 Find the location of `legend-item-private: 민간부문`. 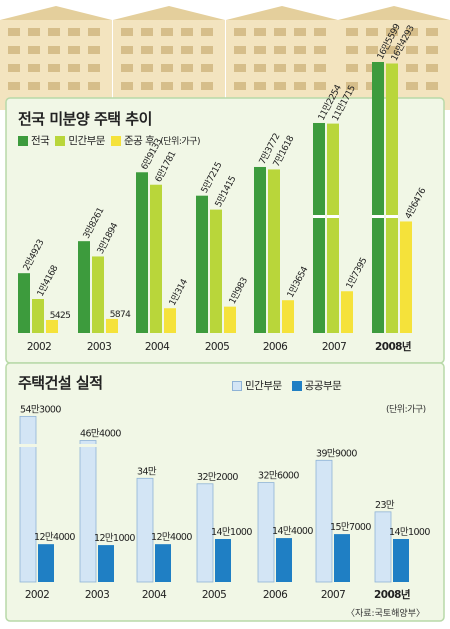

legend-item-private: 민간부문 is located at coordinates (80, 140).